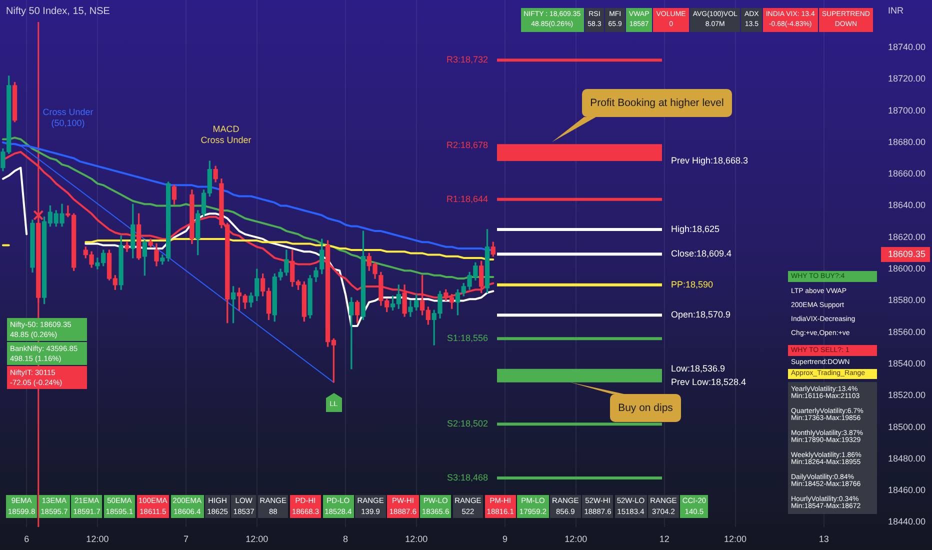 Image resolution: width=932 pixels, height=550 pixels. Describe the element at coordinates (907, 363) in the screenshot. I see `y-tick-label: 18540.00` at that location.